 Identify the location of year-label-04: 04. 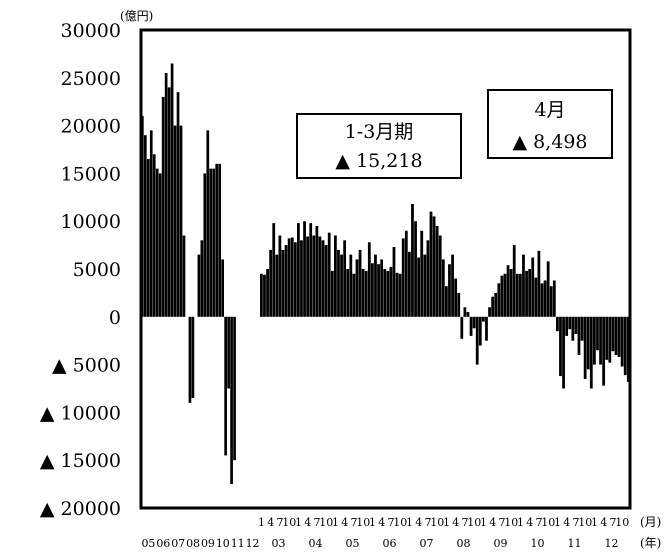
(316, 543).